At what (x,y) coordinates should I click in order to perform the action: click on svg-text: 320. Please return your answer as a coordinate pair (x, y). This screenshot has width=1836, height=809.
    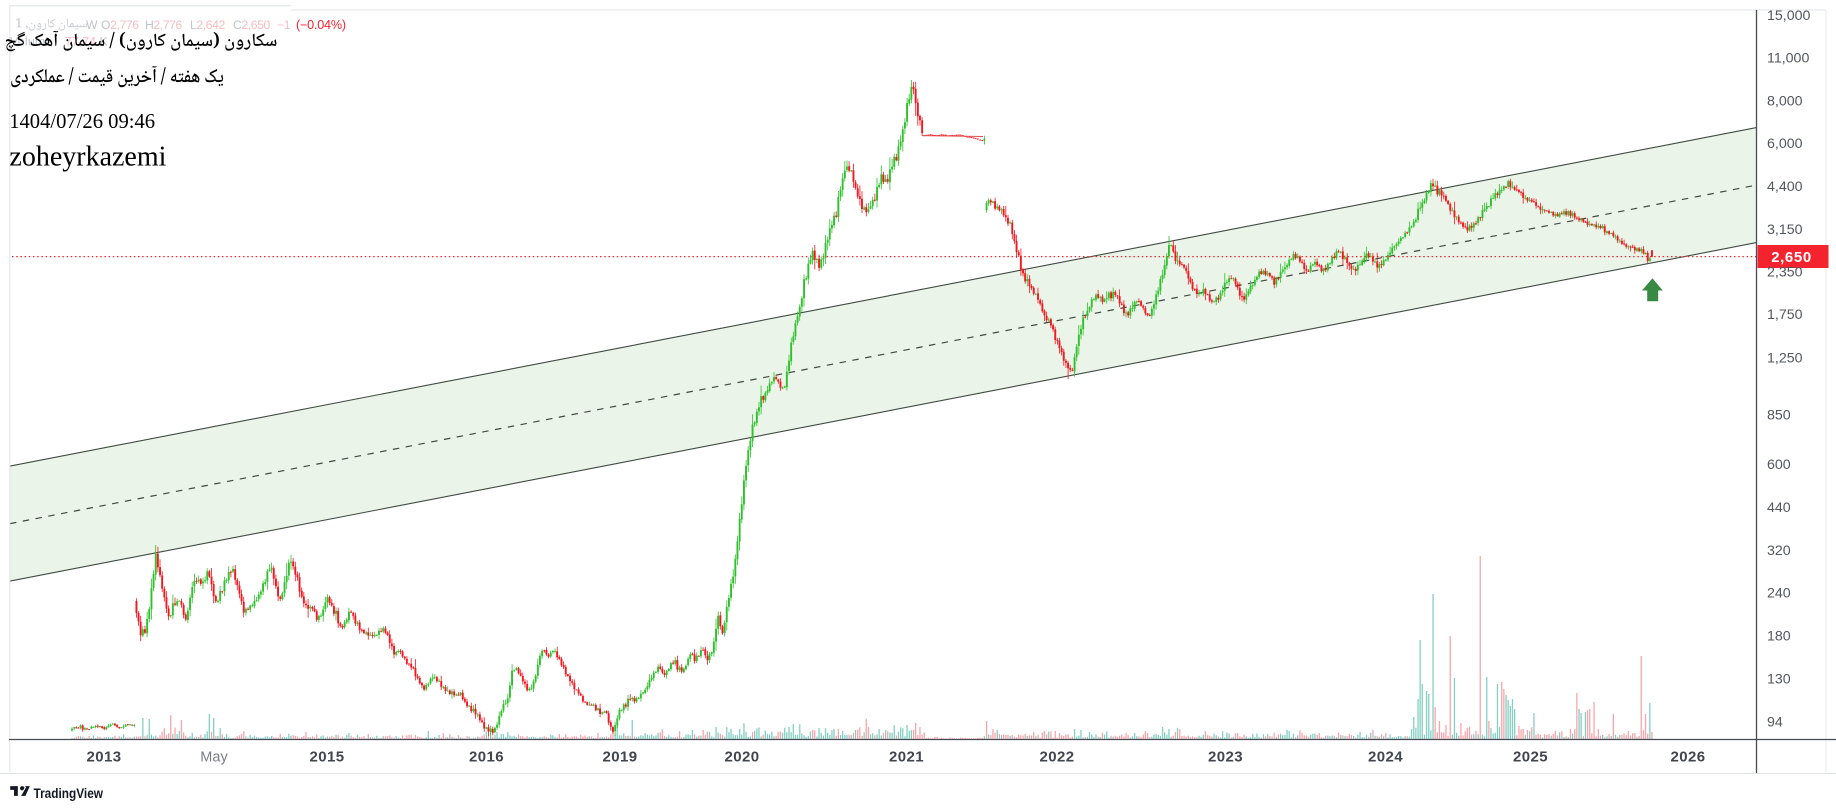
    Looking at the image, I should click on (1779, 551).